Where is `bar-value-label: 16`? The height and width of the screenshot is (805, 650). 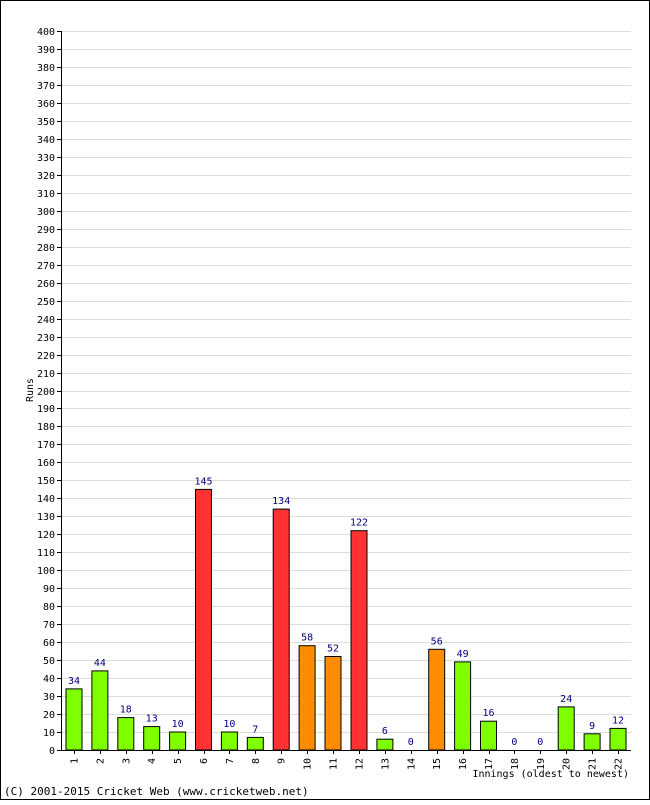 bar-value-label: 16 is located at coordinates (488, 713).